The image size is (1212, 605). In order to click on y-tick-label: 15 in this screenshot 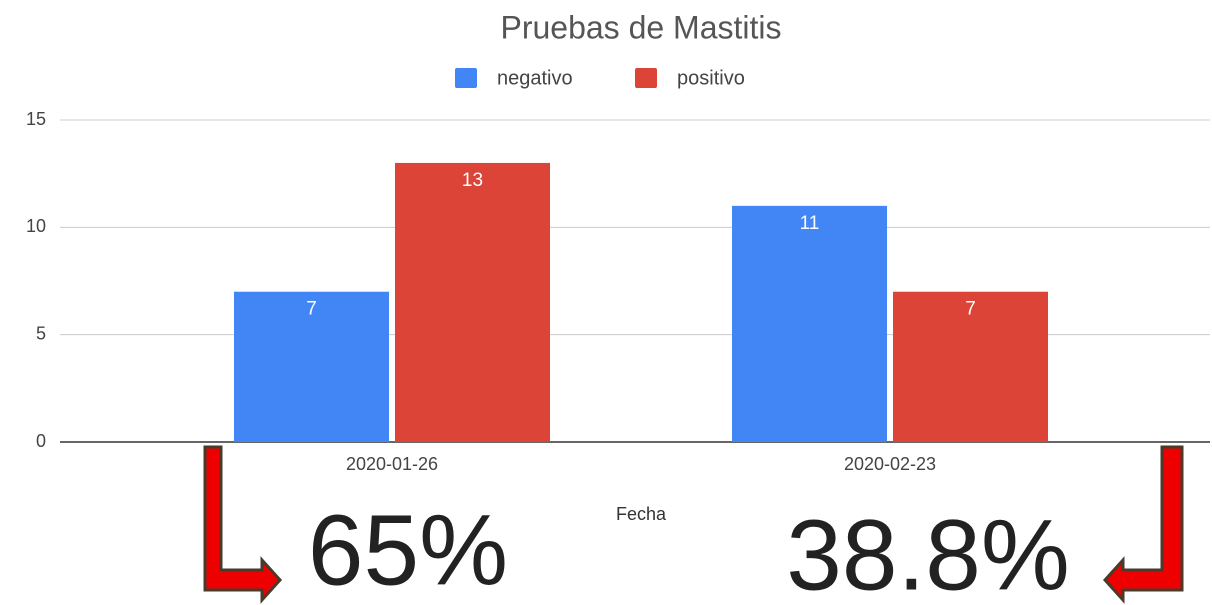, I will do `click(36, 119)`.